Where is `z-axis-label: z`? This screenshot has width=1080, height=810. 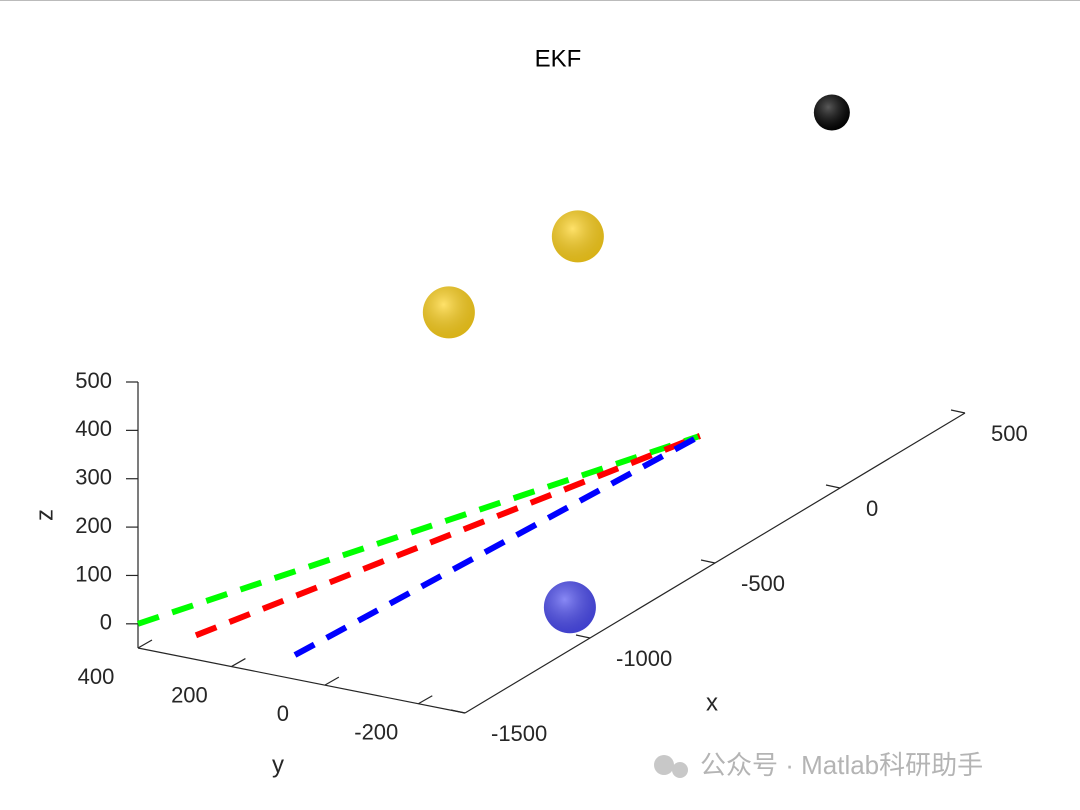
z-axis-label: z is located at coordinates (44, 515).